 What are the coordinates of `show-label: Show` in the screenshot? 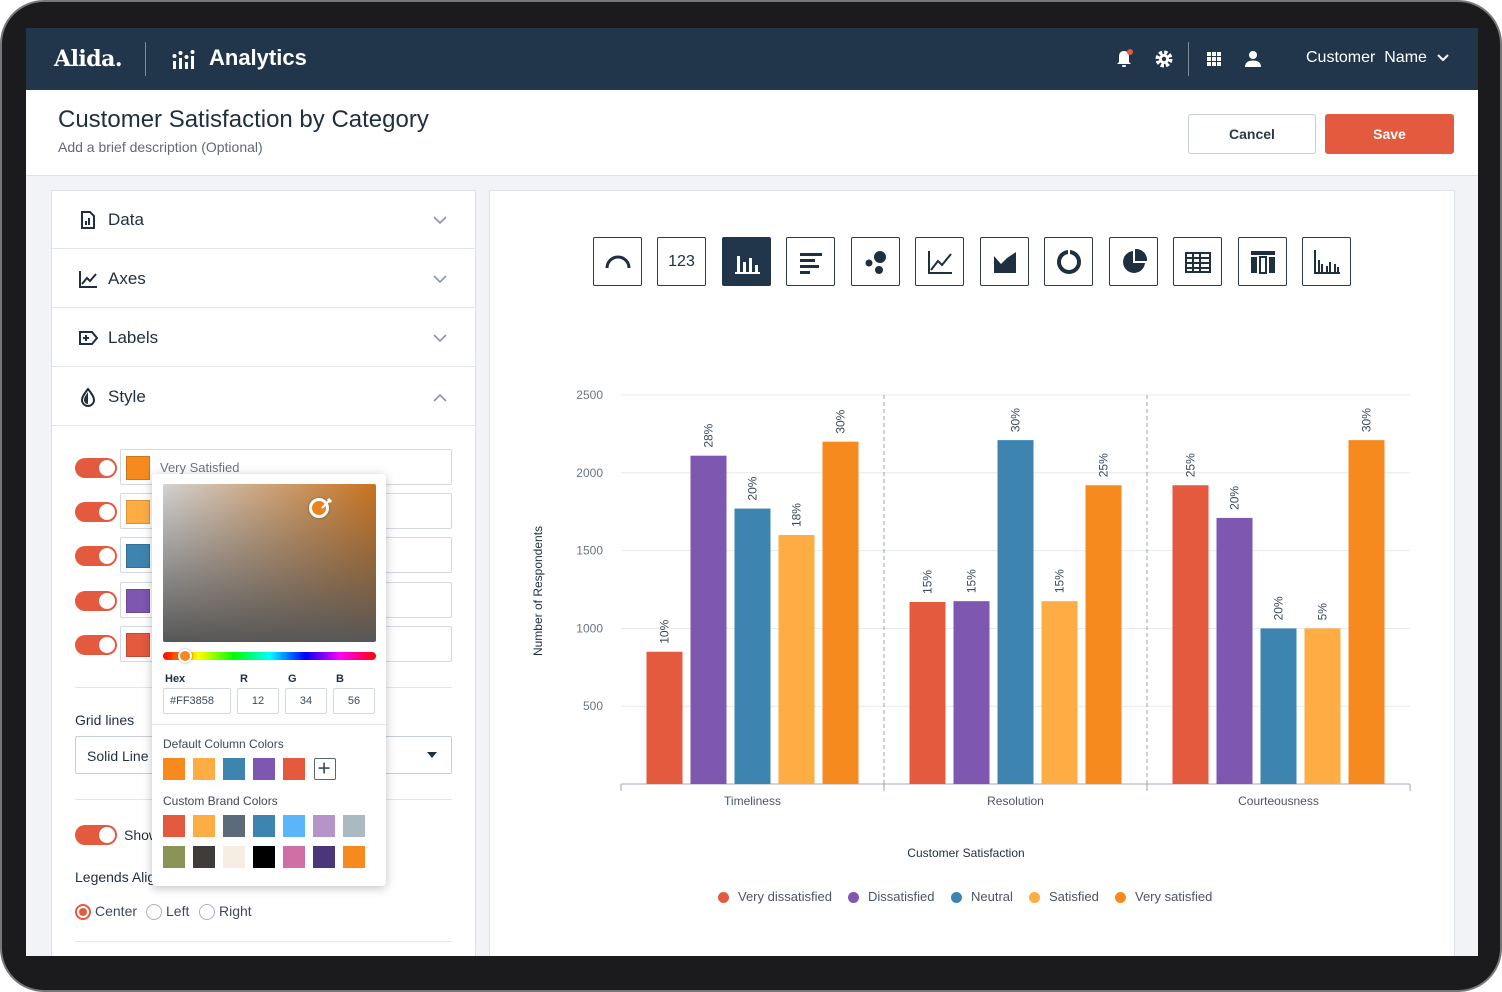 It's located at (142, 835).